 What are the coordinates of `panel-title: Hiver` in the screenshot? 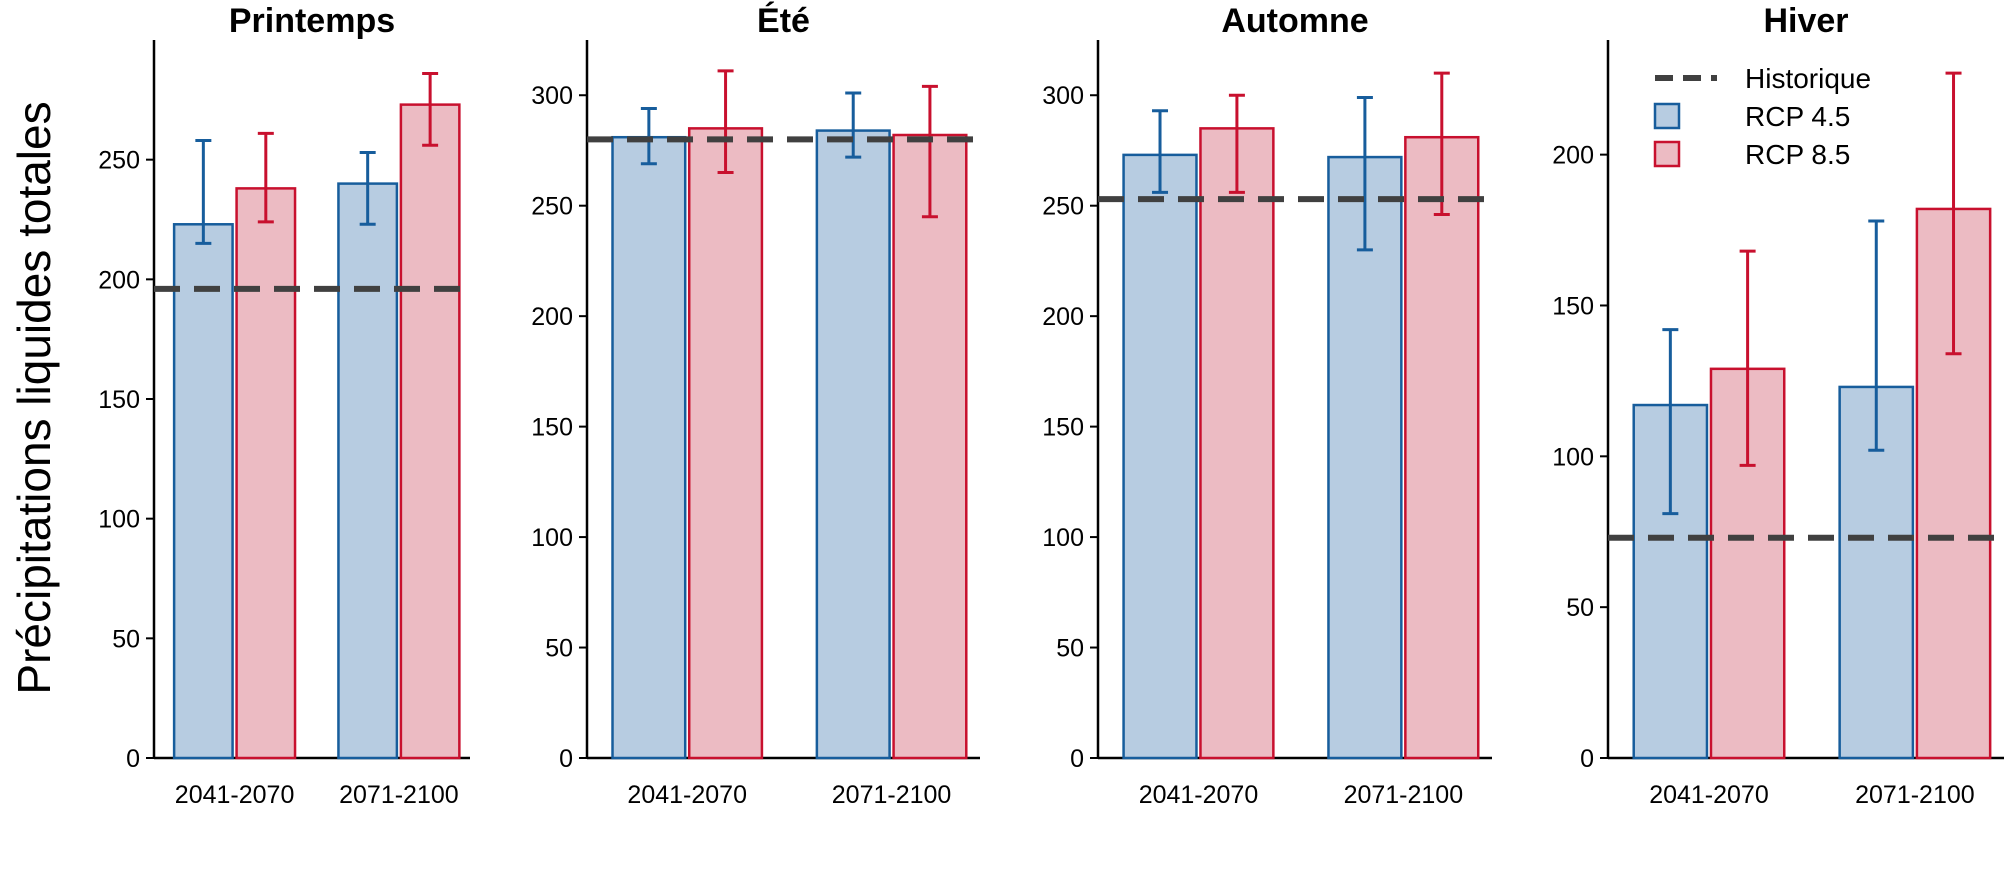 It's located at (1805, 21).